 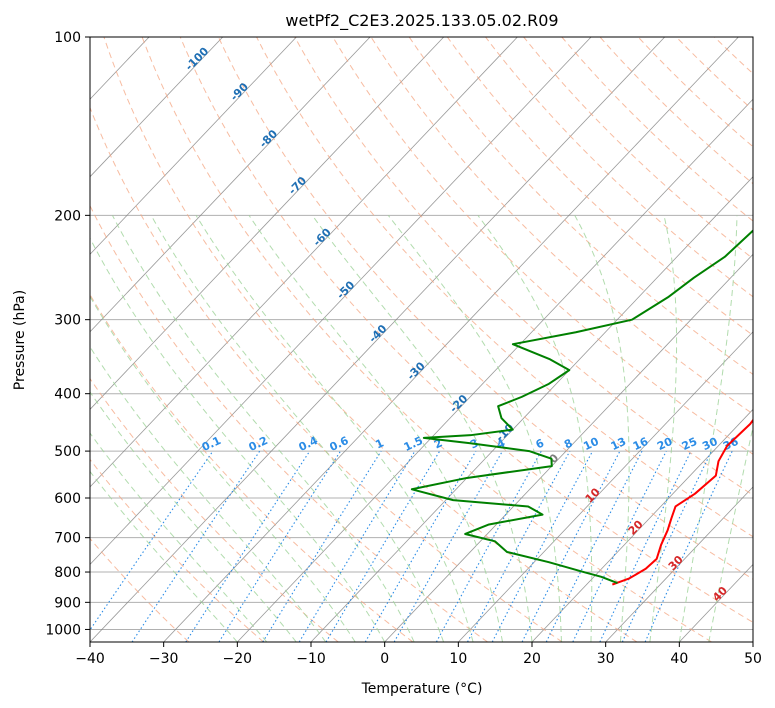 What do you see at coordinates (384, 659) in the screenshot?
I see `x-tick-label: 0` at bounding box center [384, 659].